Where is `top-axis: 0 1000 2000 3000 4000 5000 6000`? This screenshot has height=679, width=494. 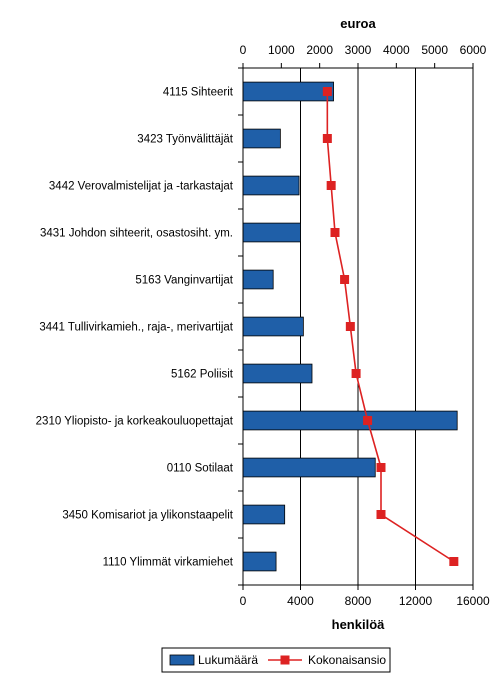
top-axis: 0 1000 2000 3000 4000 5000 6000 is located at coordinates (363, 55).